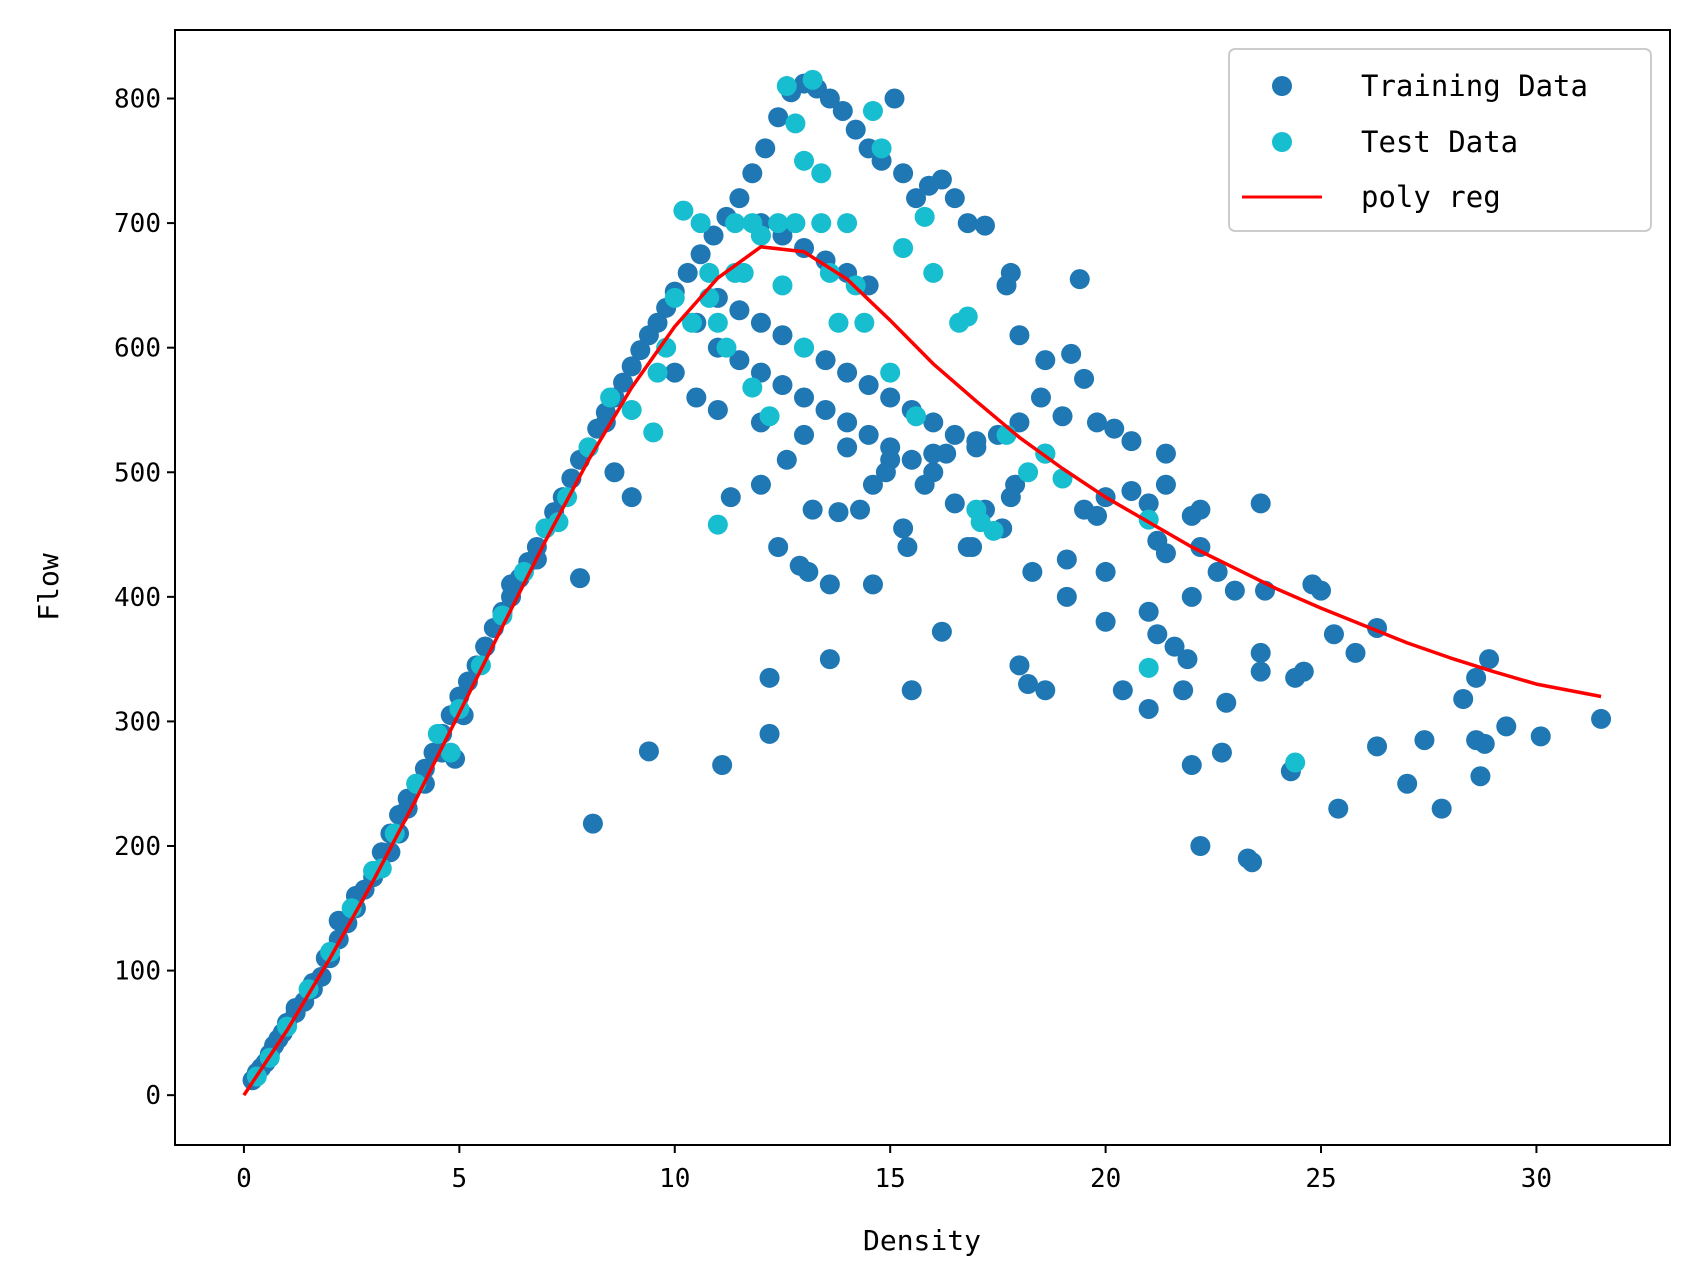  I want to click on x-tick-label: 0, so click(244, 1179).